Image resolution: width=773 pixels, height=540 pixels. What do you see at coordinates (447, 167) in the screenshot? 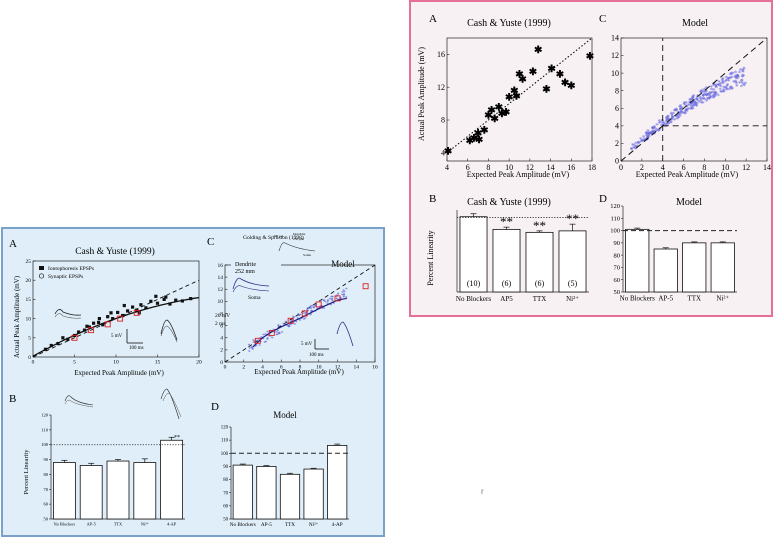
I see `right-a-x-tick-label: 4` at bounding box center [447, 167].